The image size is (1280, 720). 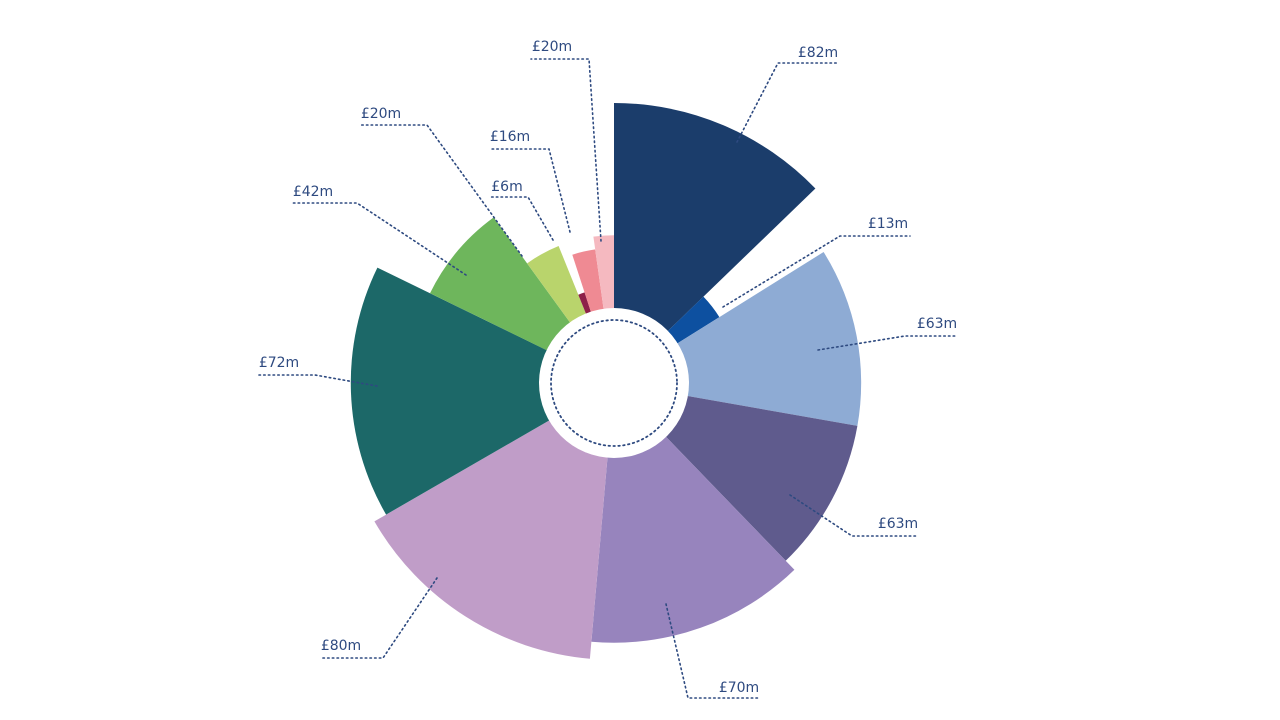 I want to click on value-label-3: £63m, so click(x=937, y=324).